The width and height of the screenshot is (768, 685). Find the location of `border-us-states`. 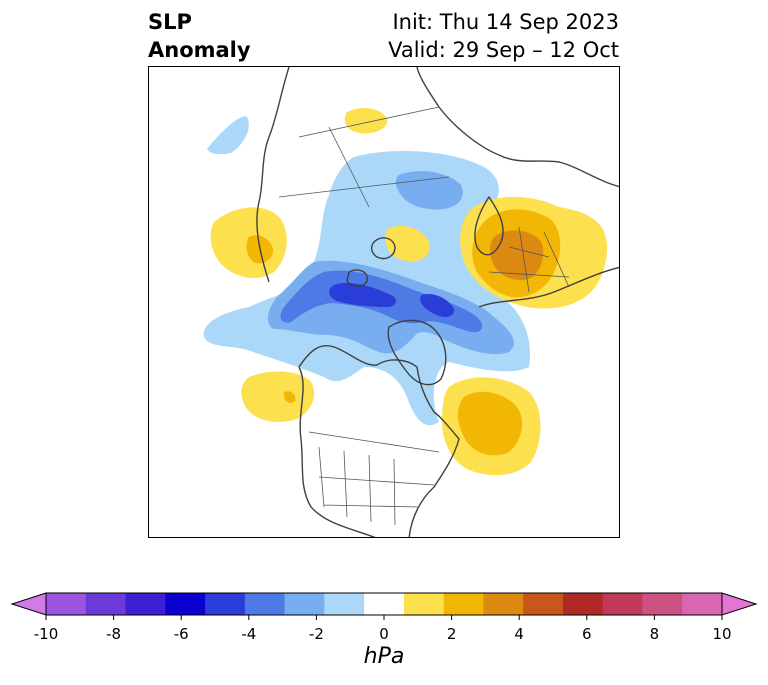

border-us-states is located at coordinates (376, 486).